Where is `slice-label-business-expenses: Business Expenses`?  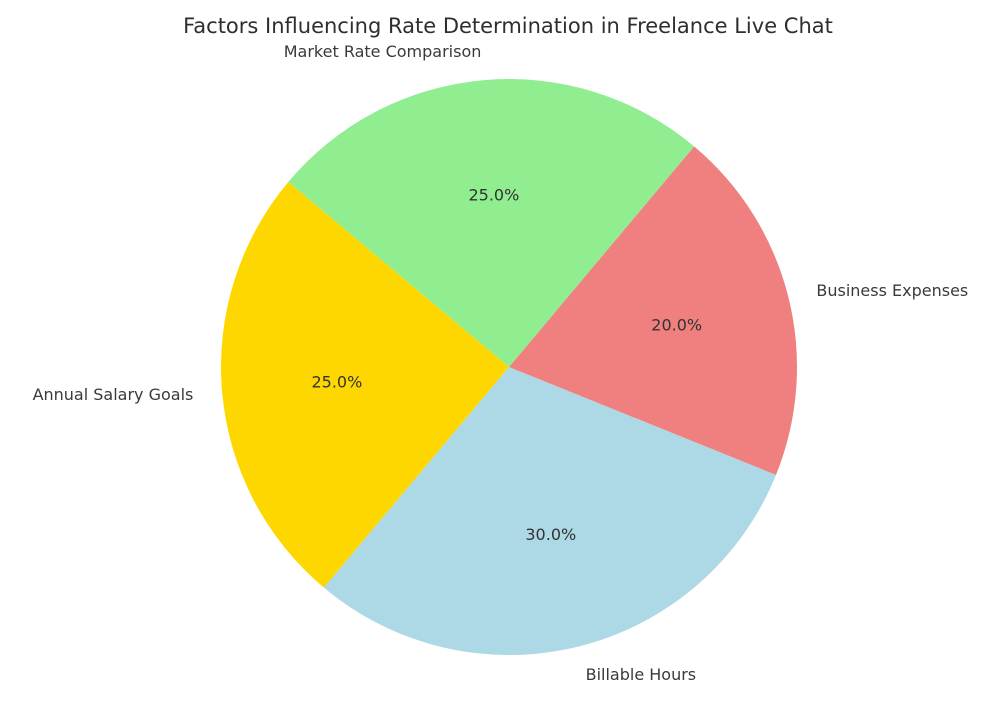 slice-label-business-expenses: Business Expenses is located at coordinates (892, 290).